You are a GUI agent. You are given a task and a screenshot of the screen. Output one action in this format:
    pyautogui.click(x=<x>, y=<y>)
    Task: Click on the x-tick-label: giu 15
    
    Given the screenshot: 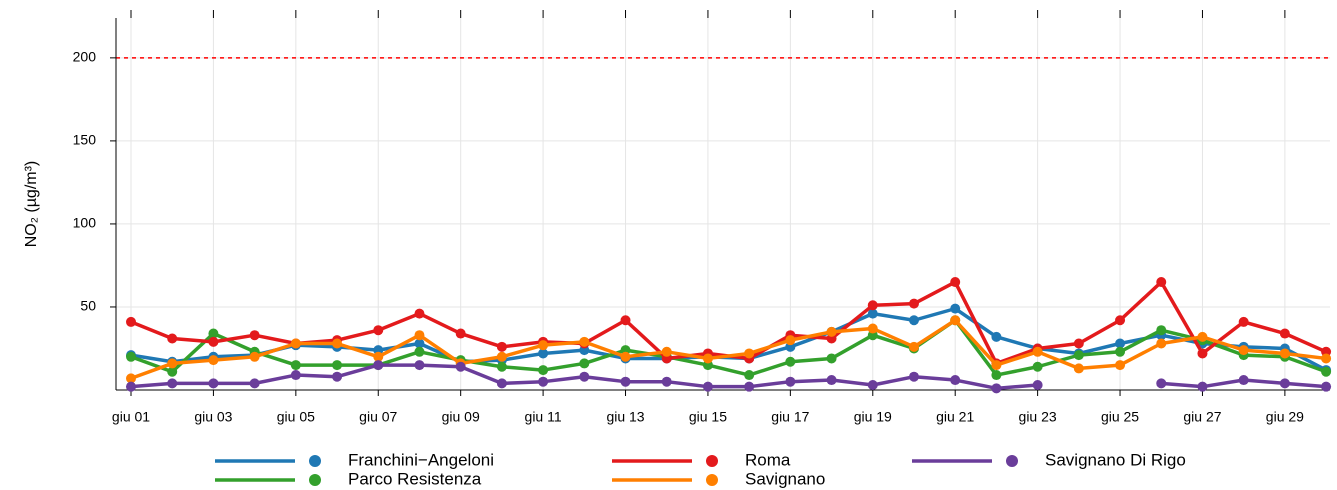 What is the action you would take?
    pyautogui.click(x=708, y=417)
    